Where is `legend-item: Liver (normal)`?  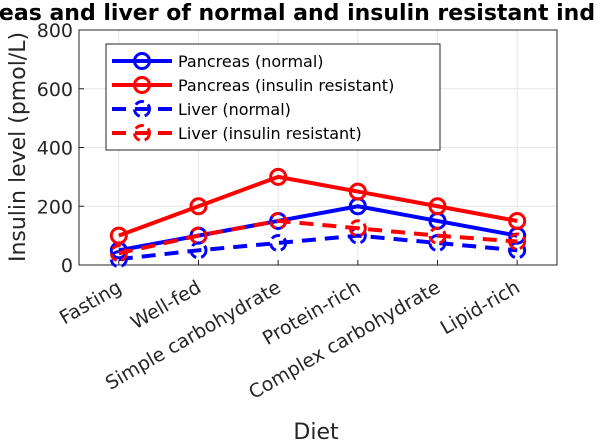
legend-item: Liver (normal) is located at coordinates (201, 109).